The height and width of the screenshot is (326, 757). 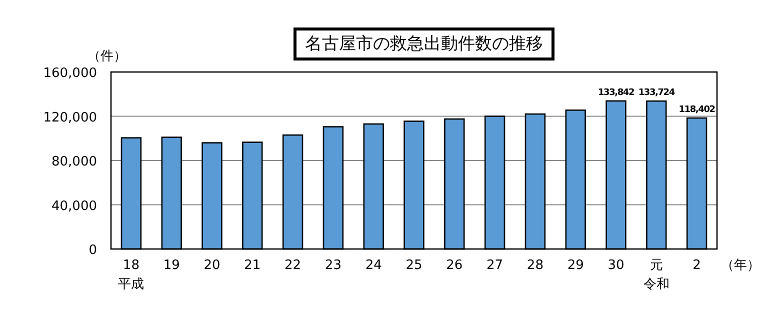 What do you see at coordinates (424, 44) in the screenshot?
I see `chart-title: 名古屋市の救急出動件数の推移` at bounding box center [424, 44].